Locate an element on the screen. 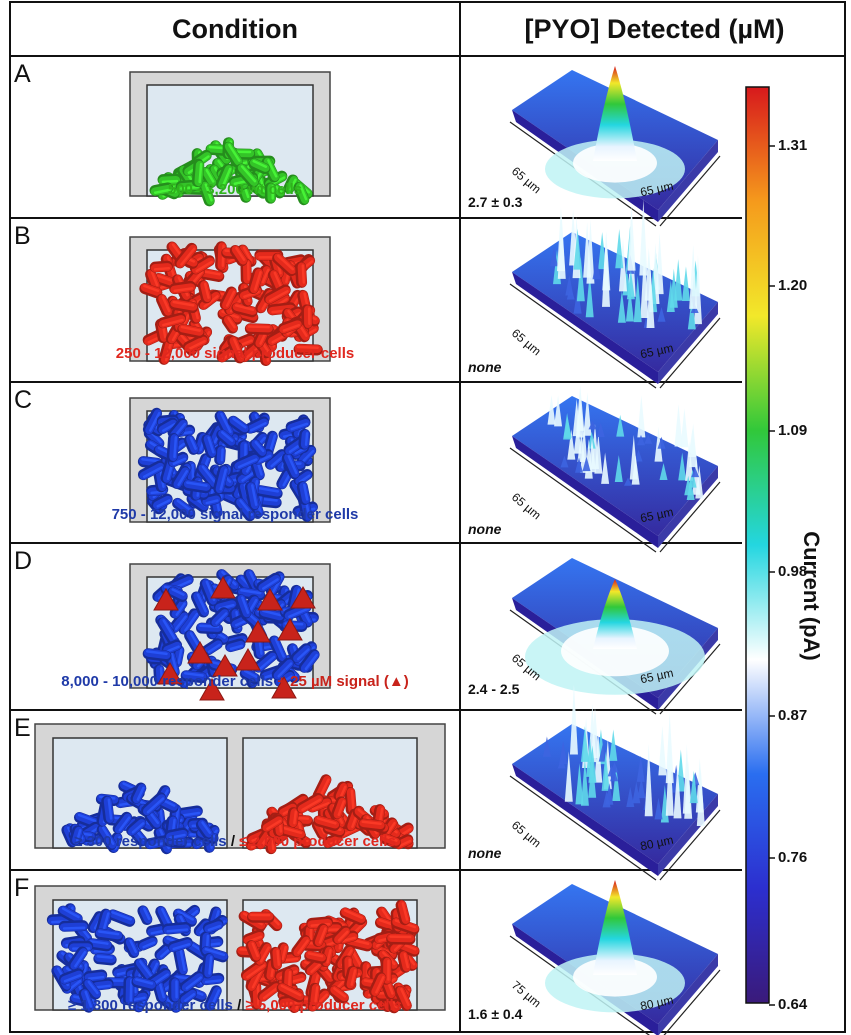 Image resolution: width=851 pixels, height=1035 pixels. colorbar-tick-label: 0.64 is located at coordinates (793, 1004).